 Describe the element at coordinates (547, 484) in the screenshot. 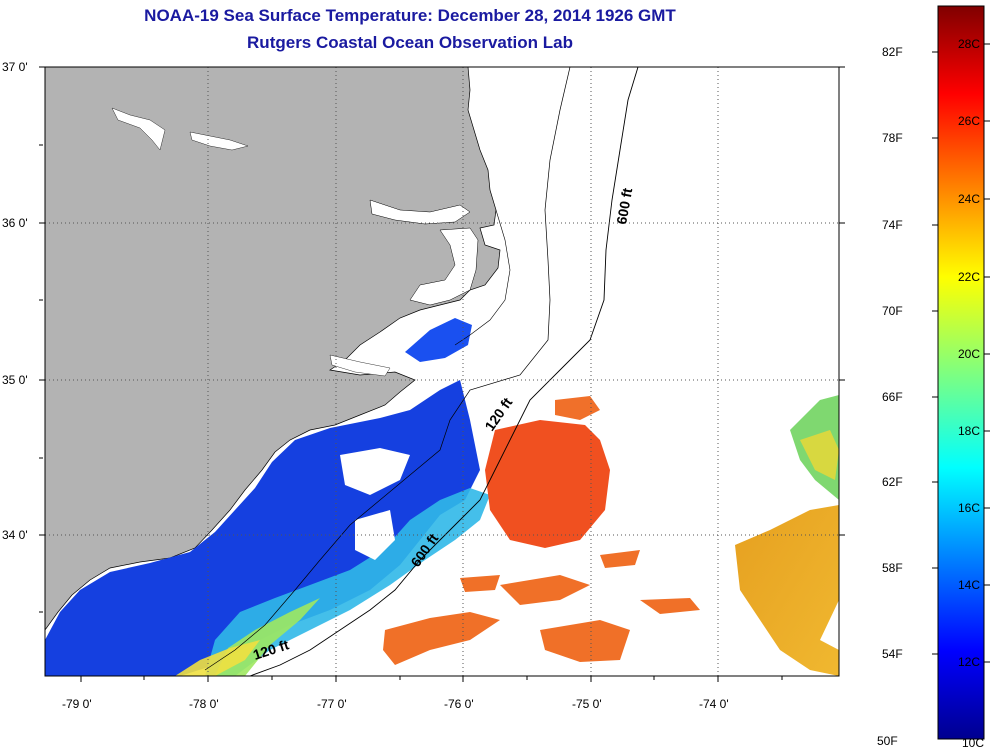

I see `gulf-stream-core` at that location.